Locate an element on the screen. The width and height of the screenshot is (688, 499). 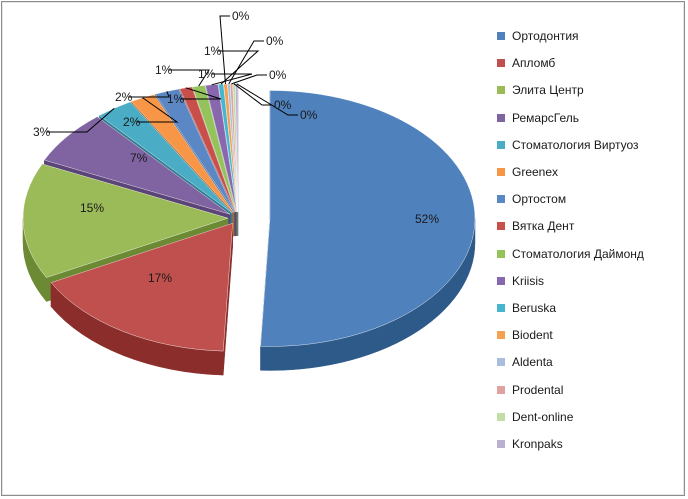
legend-item: Ортостом is located at coordinates (531, 199).